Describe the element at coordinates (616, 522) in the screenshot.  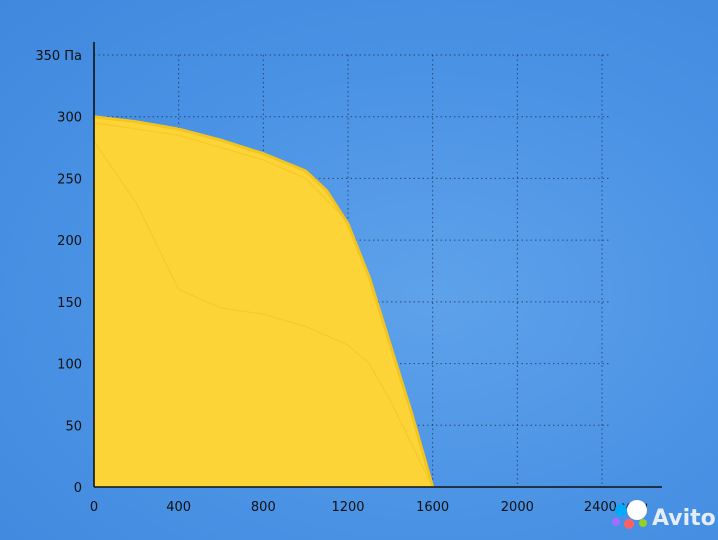
I see `watermark-dot-violet` at that location.